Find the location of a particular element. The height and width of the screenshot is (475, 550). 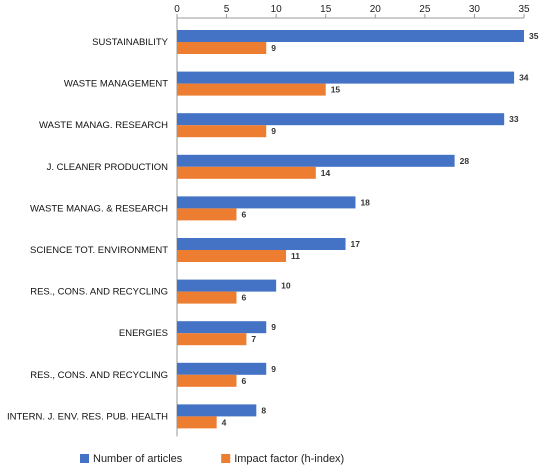

data-label-number-of-articles: 18 is located at coordinates (365, 202).